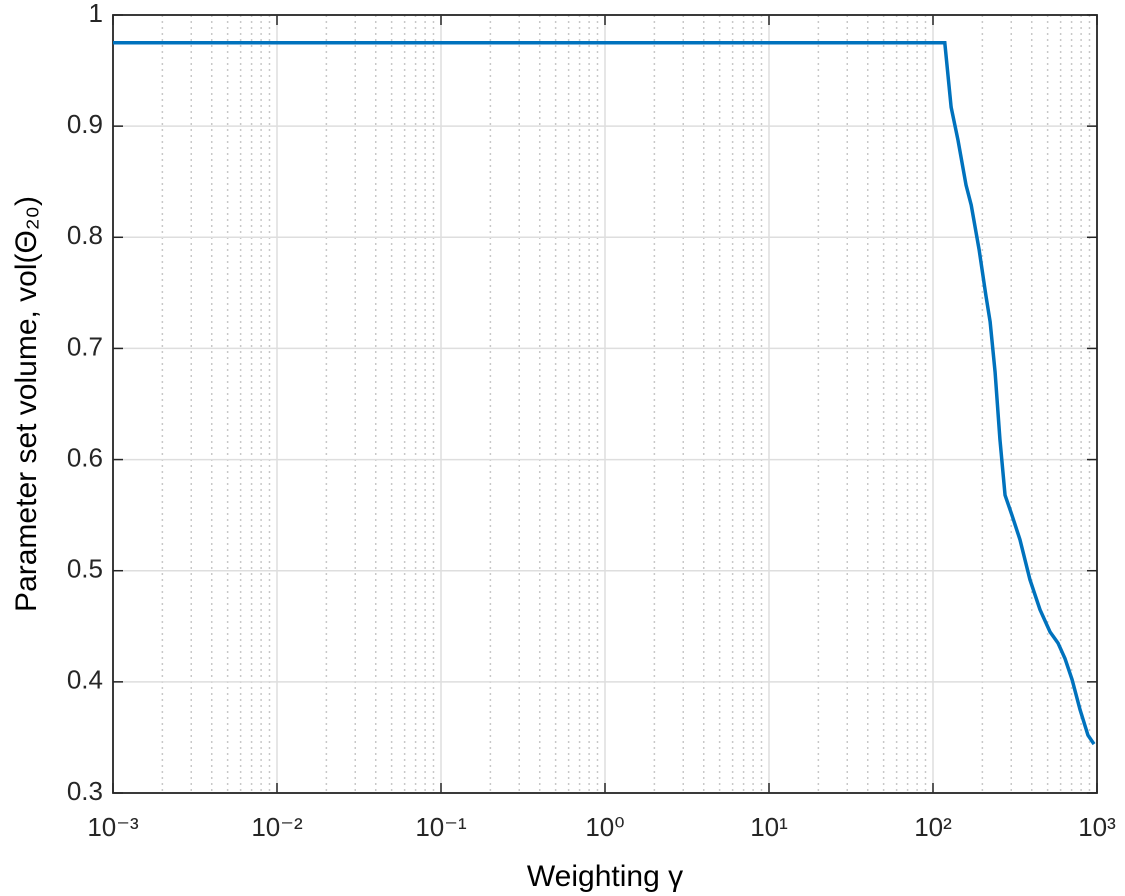  Describe the element at coordinates (85, 791) in the screenshot. I see `y-tick-label: 0.3` at that location.